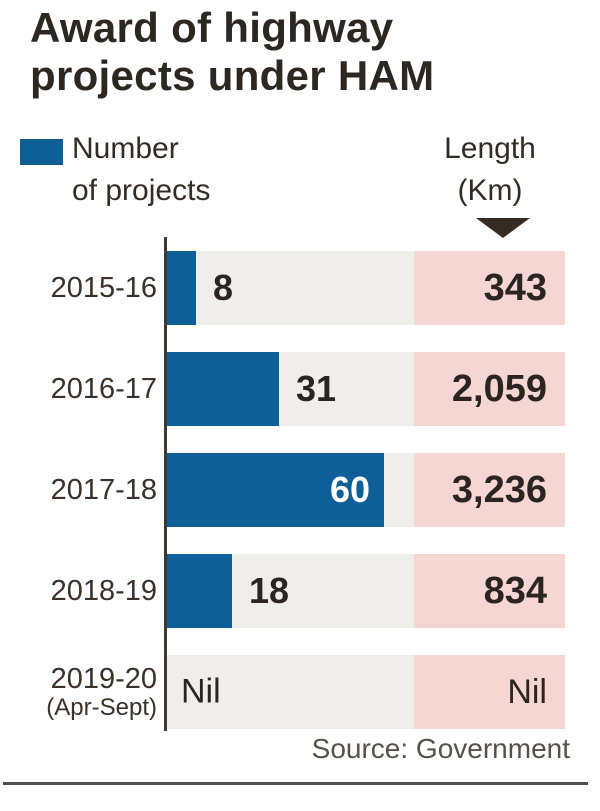  I want to click on year-label: 2019-20 (Apr-Sept), so click(78, 692).